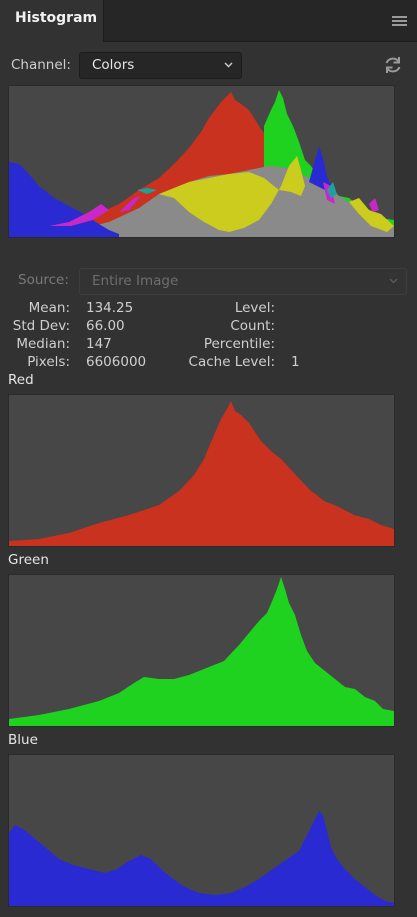 The width and height of the screenshot is (417, 917). I want to click on histogram-tab: Histogram, so click(52, 21).